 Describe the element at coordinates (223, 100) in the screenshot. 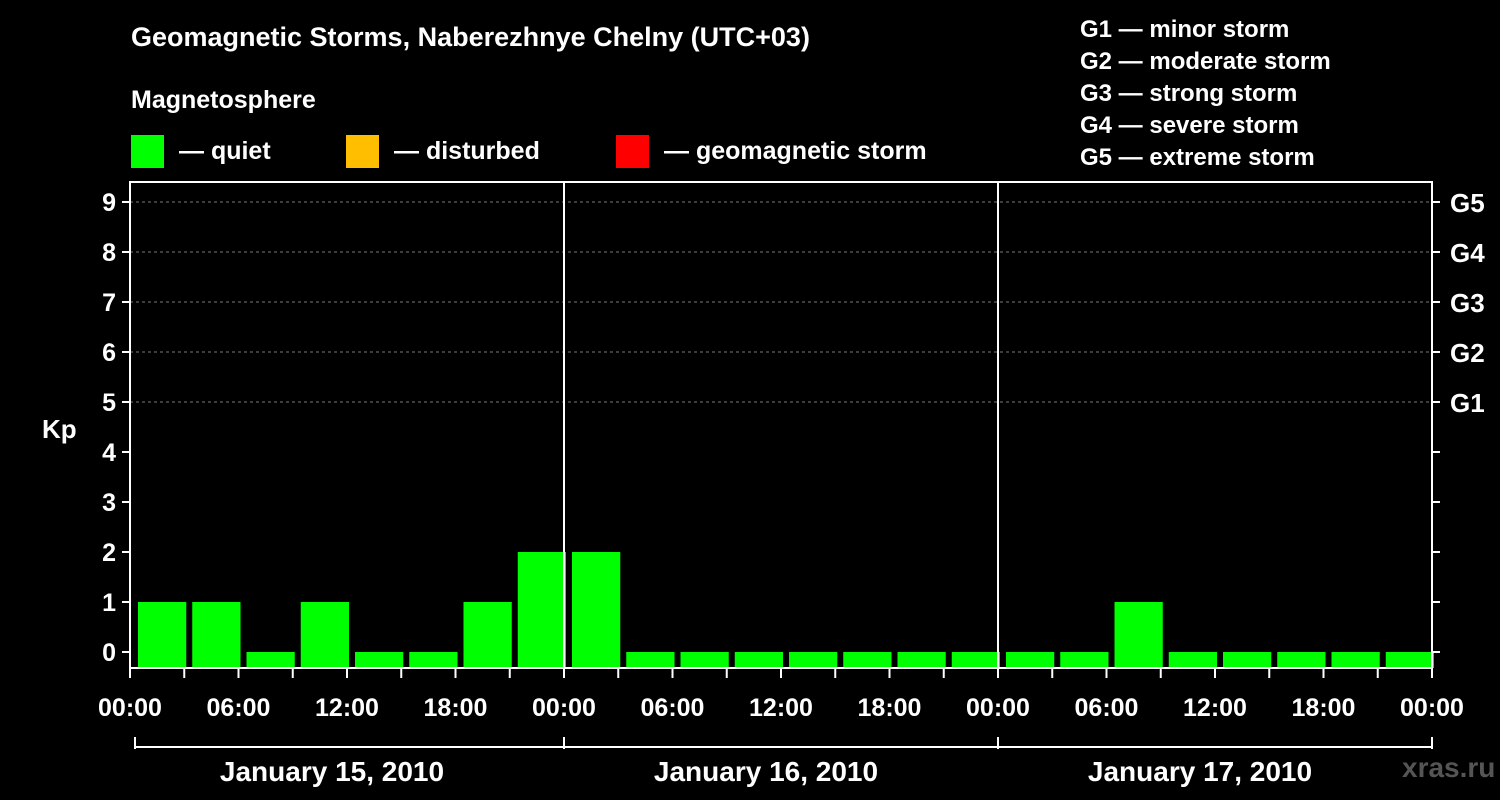

I see `magnetosphere-heading: Magnetosphere` at that location.